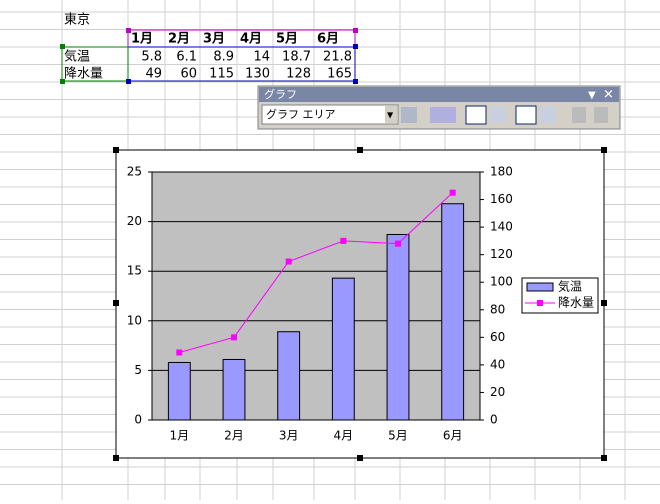  I want to click on y2-tick-label: 0, so click(494, 420).